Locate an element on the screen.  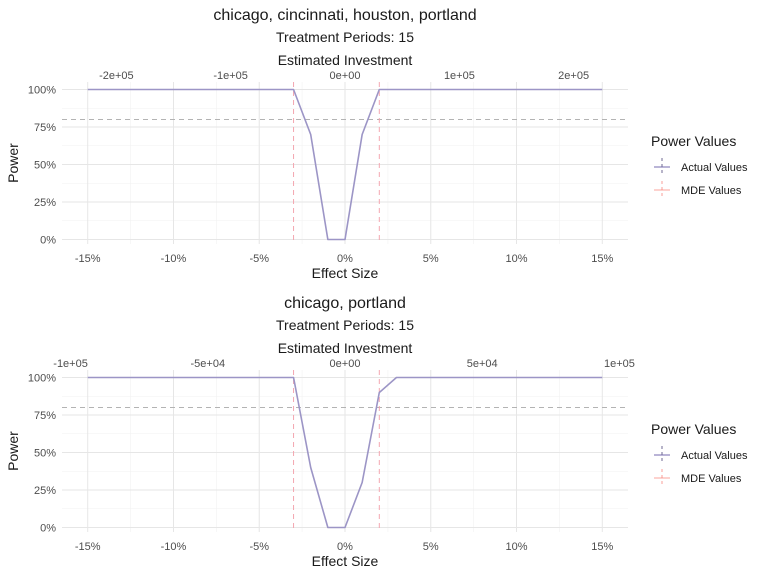
top-axis-tick-label: 2e+05 is located at coordinates (573, 76).